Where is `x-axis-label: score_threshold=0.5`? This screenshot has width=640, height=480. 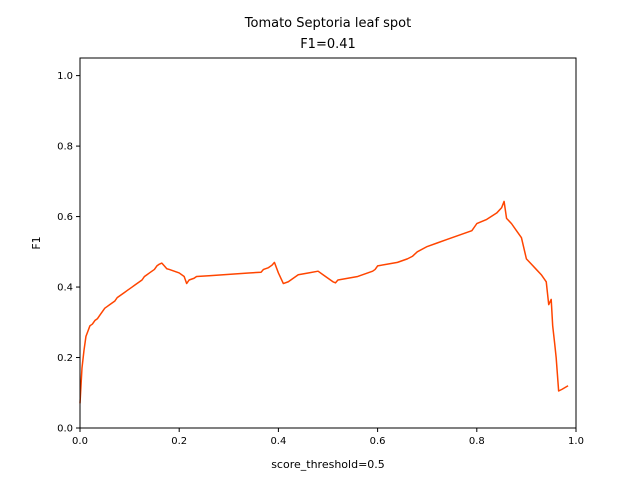 x-axis-label: score_threshold=0.5 is located at coordinates (328, 464).